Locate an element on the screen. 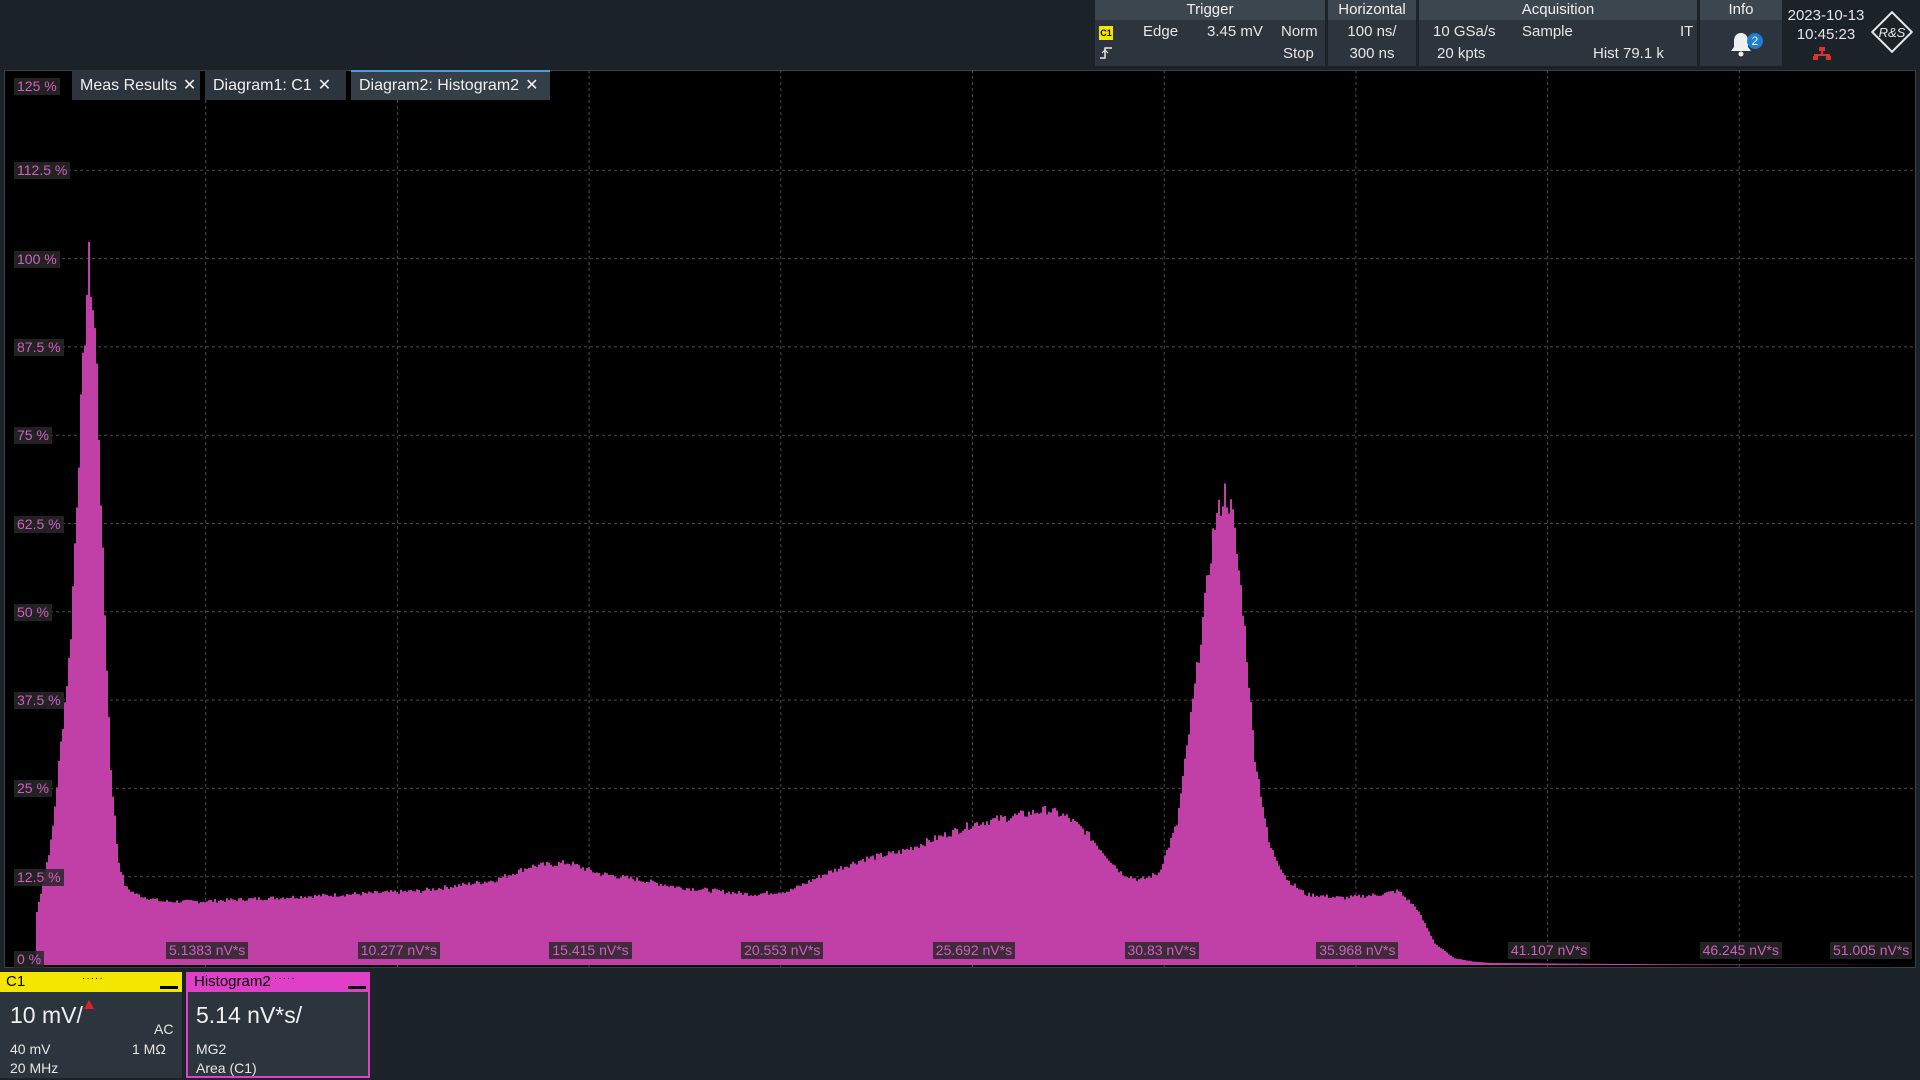 Image resolution: width=1920 pixels, height=1080 pixels. acquisition-title: Acquisition is located at coordinates (1558, 10).